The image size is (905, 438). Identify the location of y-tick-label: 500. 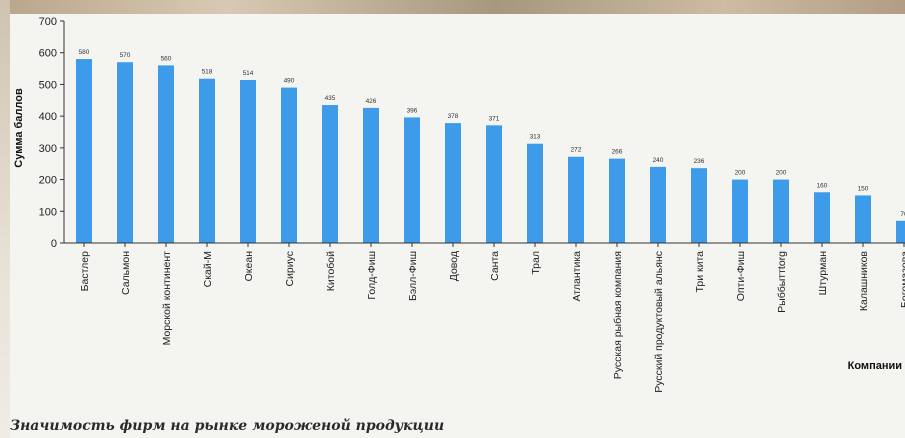
(48, 85).